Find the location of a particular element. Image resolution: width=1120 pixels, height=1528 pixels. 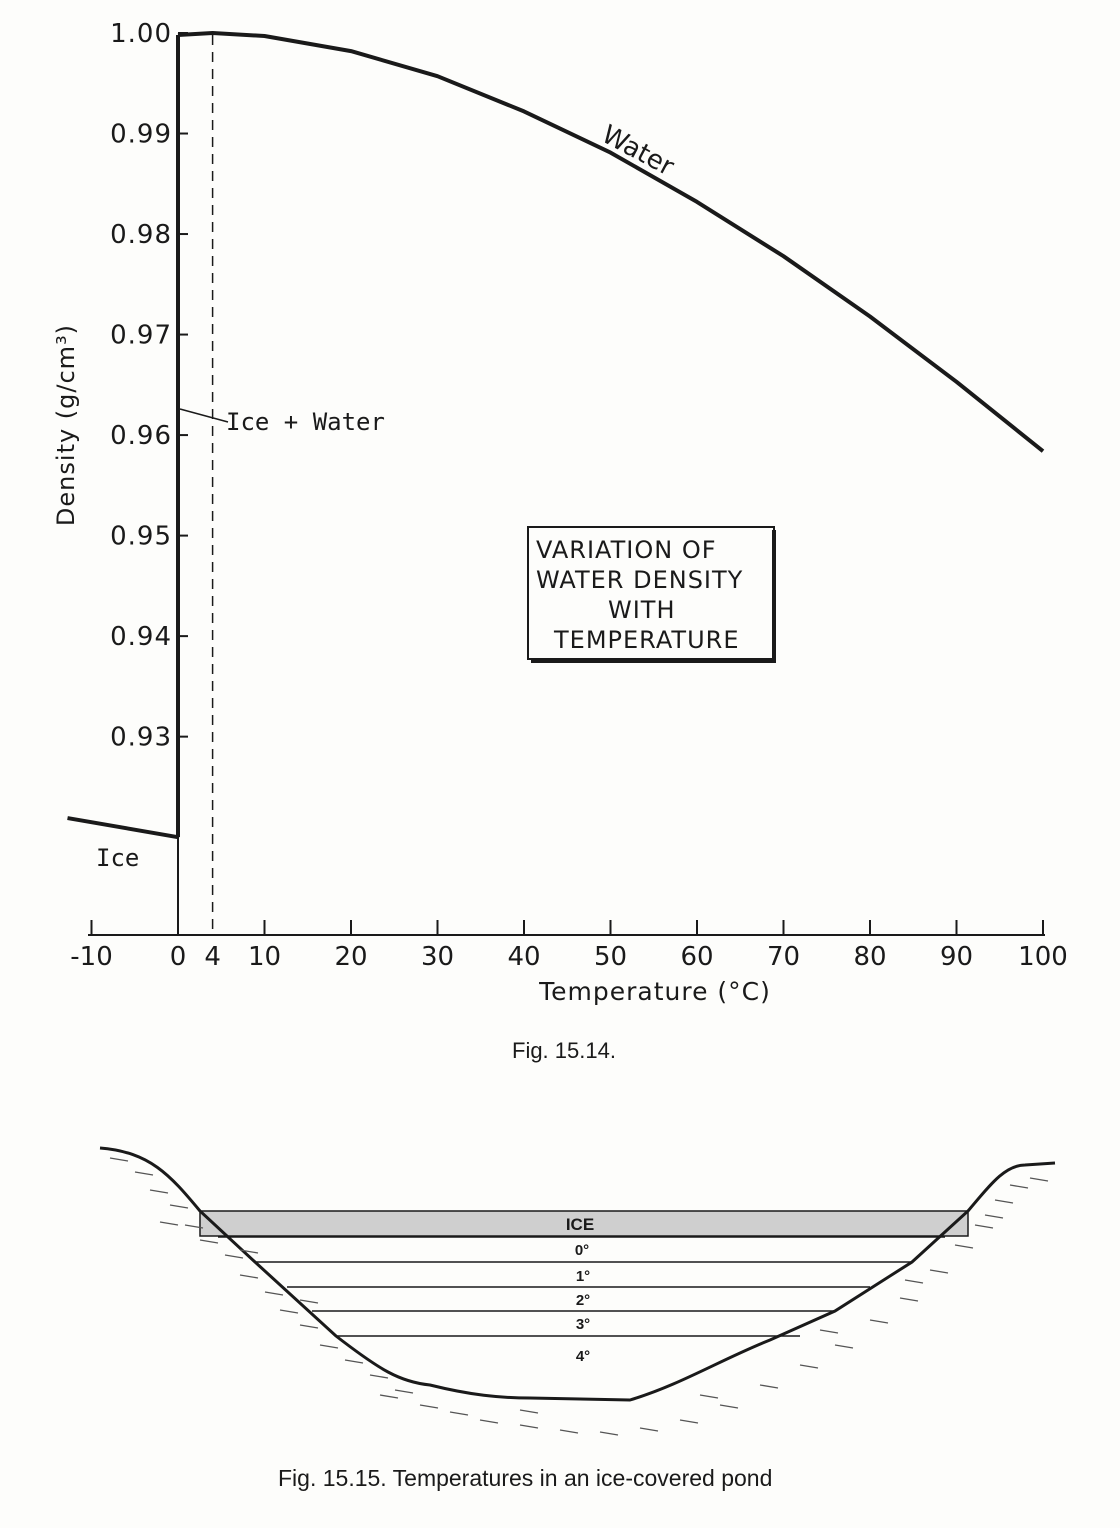

x-tick-label: 20 is located at coordinates (350, 957).